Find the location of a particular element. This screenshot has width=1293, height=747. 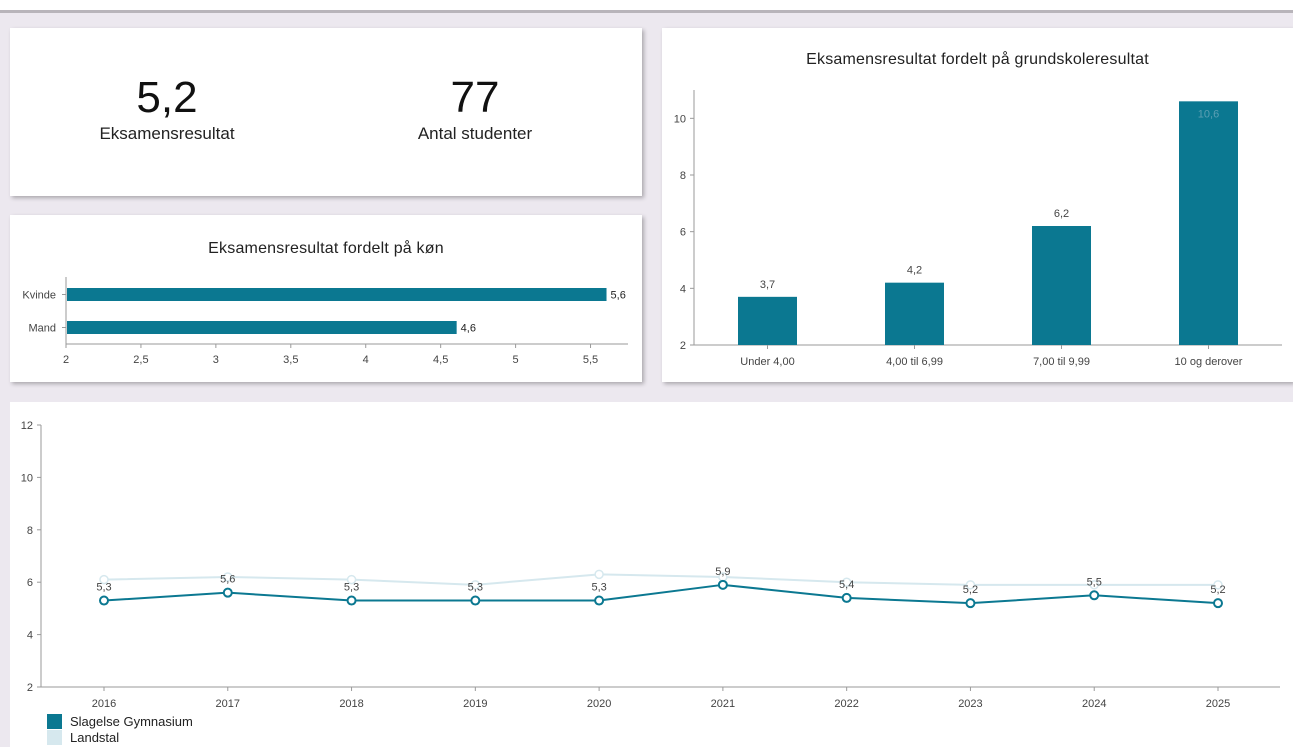

data-label: 5,4 is located at coordinates (846, 585).